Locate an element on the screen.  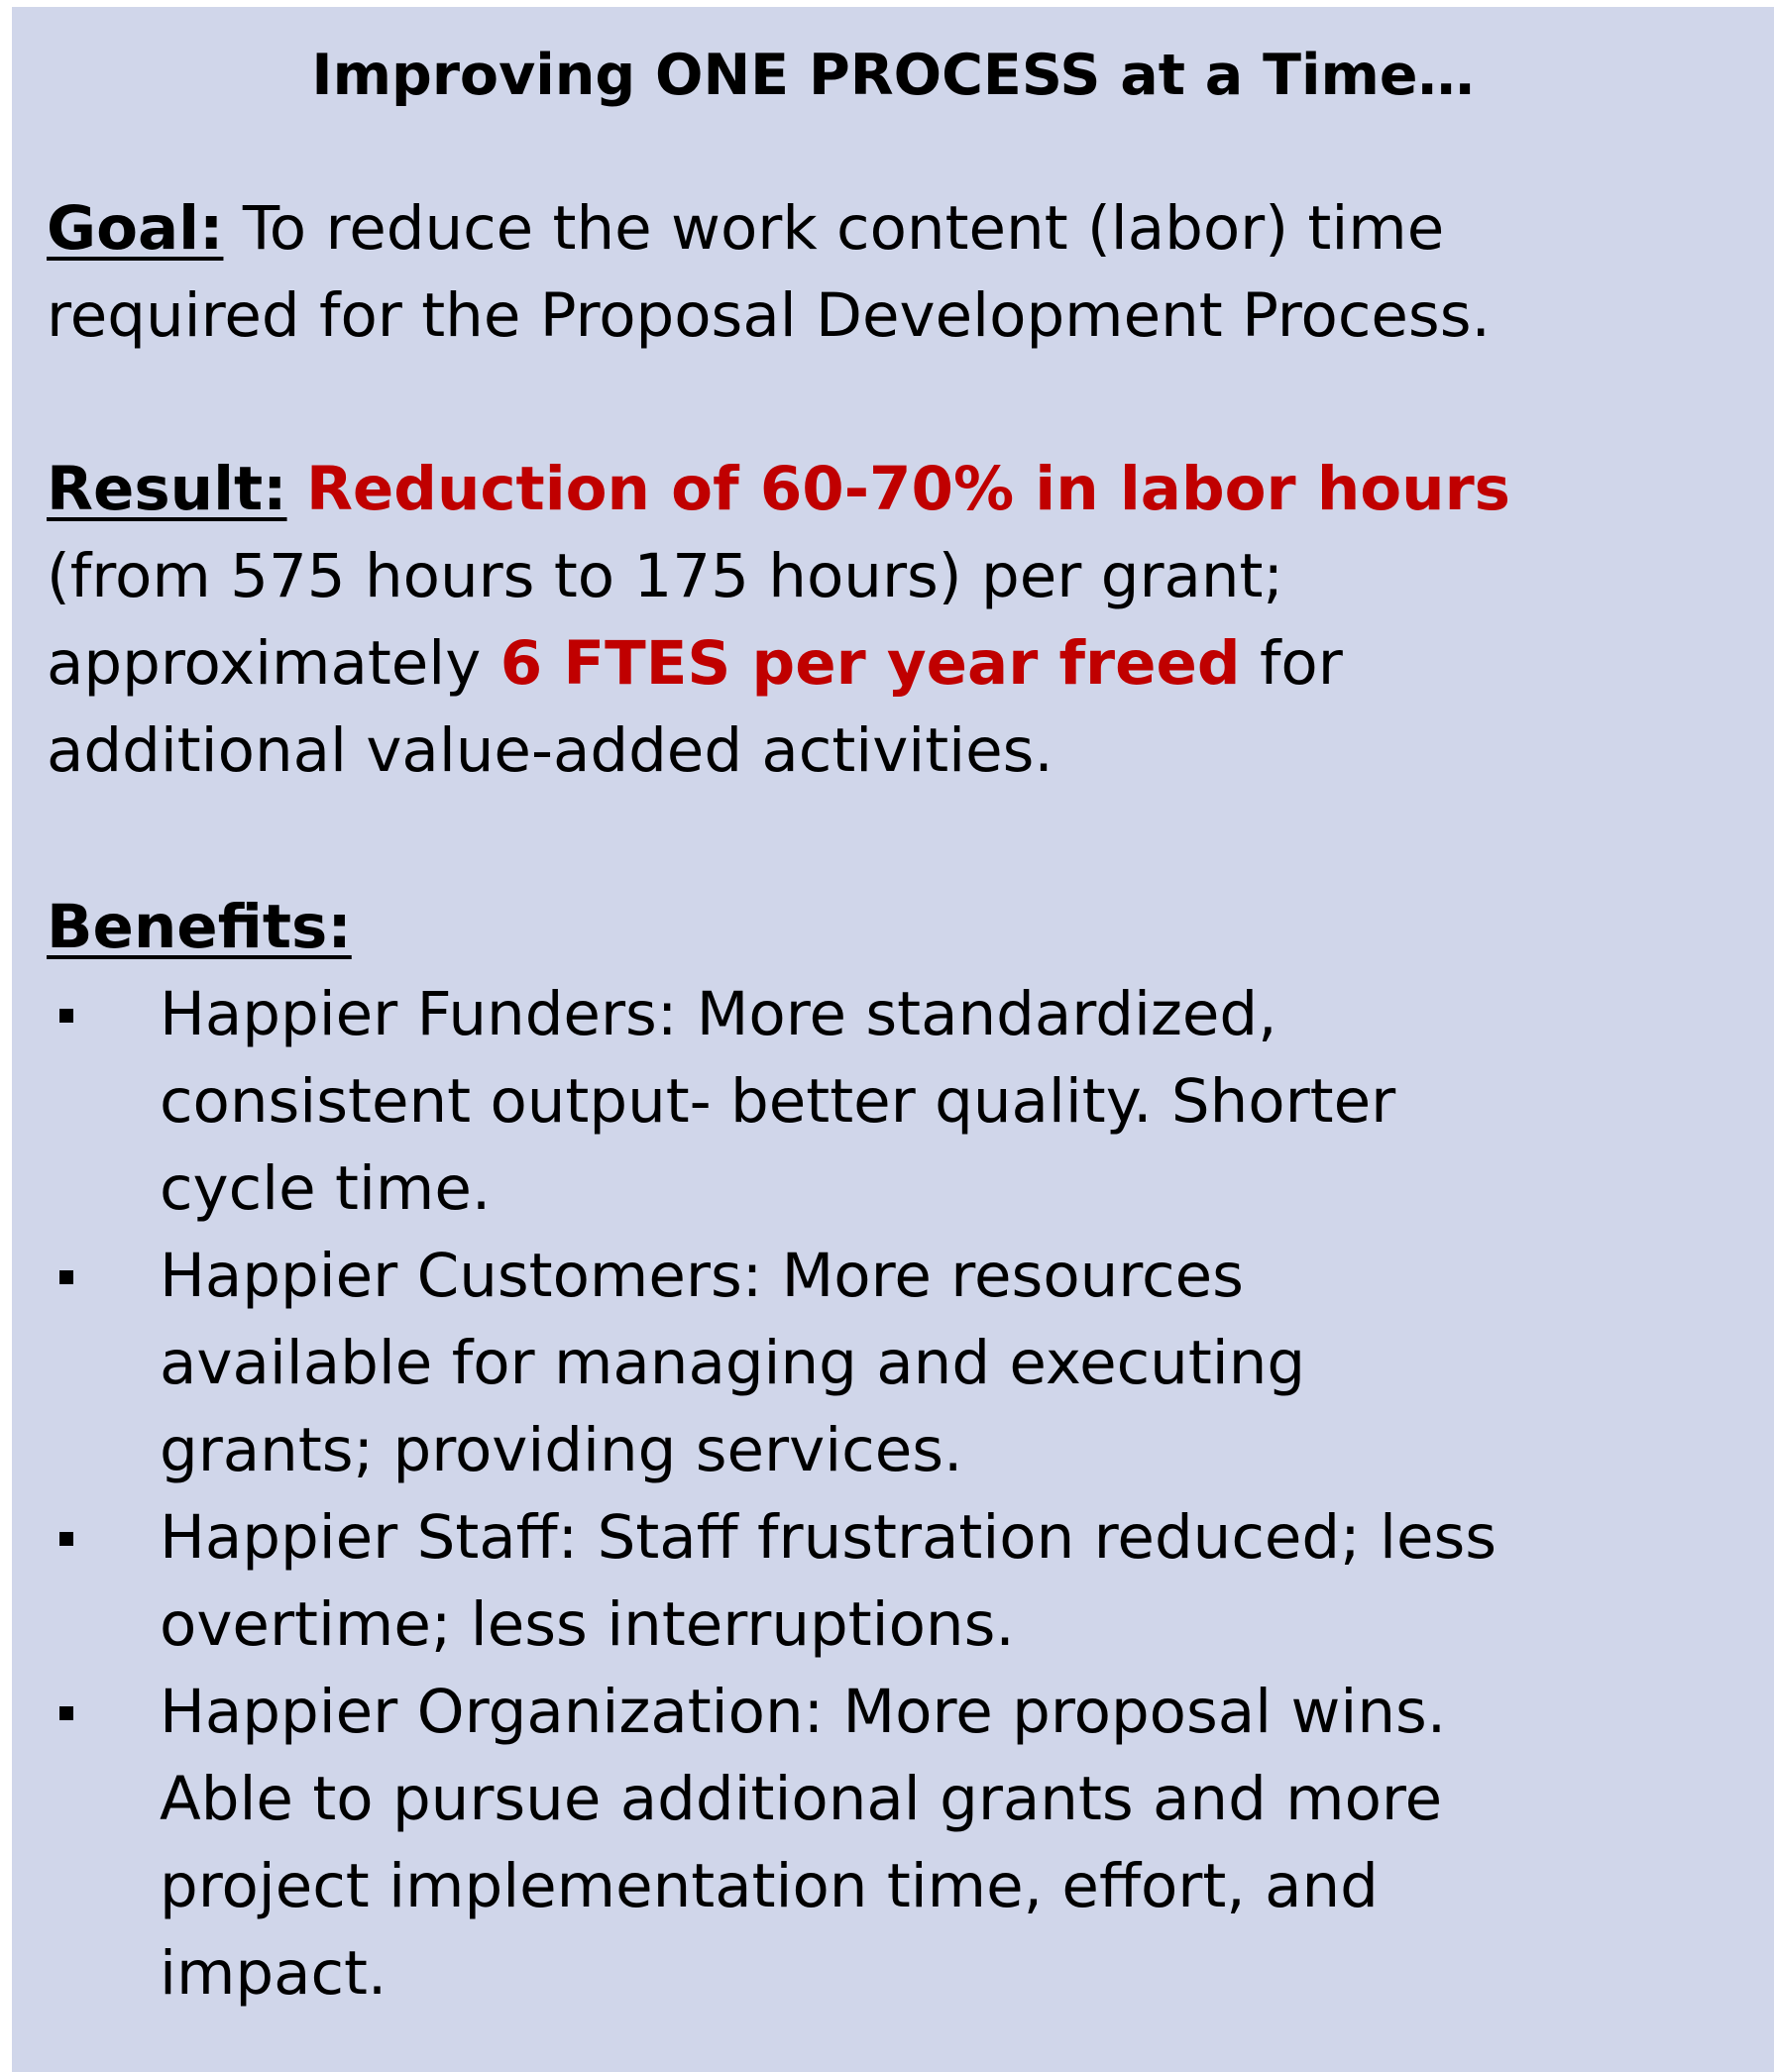
benefit-text-line: project implementation time, effort, and is located at coordinates (770, 1886).